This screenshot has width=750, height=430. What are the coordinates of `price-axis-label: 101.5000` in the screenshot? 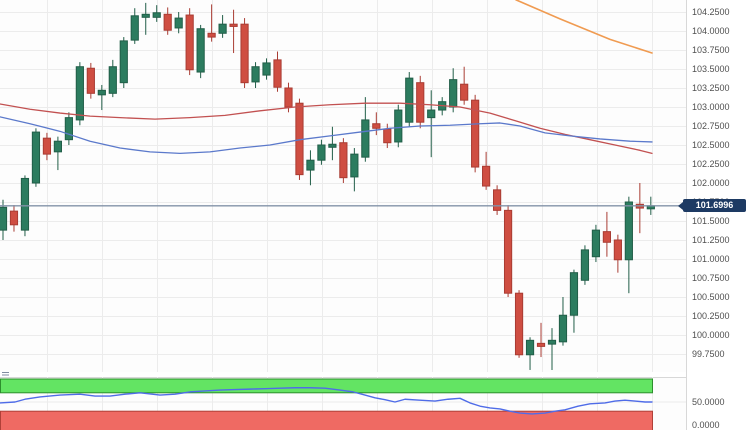 It's located at (711, 221).